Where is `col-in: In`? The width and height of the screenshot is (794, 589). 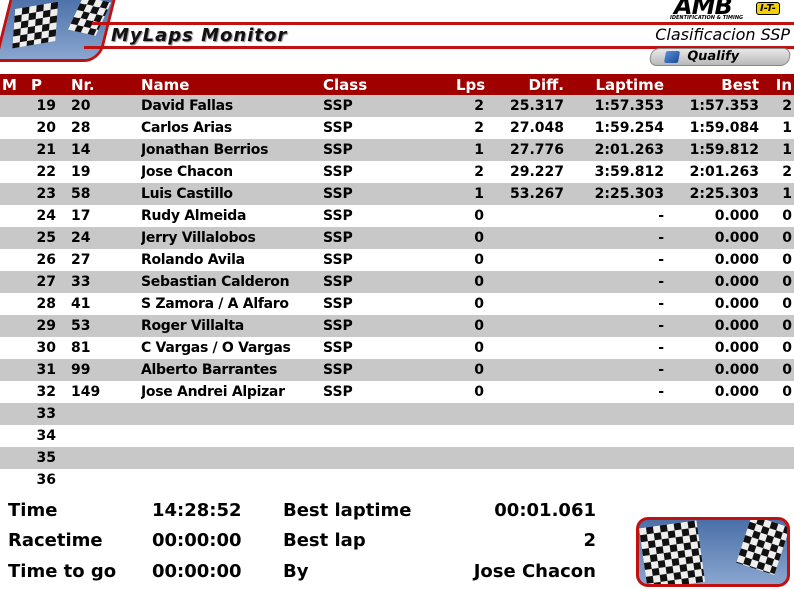 col-in: In is located at coordinates (776, 84).